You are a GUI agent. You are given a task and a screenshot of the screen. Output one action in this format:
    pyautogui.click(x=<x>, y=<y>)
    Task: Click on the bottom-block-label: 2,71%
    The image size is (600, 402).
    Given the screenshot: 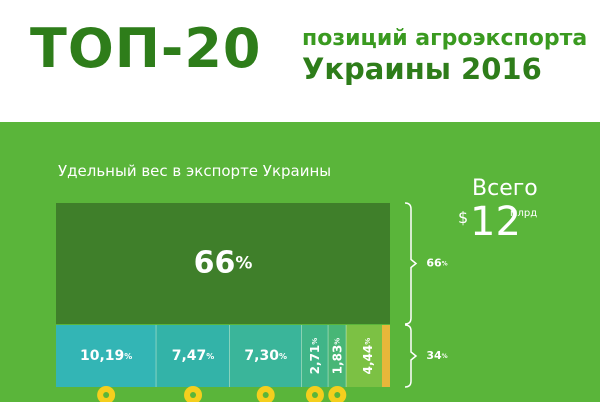 What is the action you would take?
    pyautogui.click(x=314, y=356)
    